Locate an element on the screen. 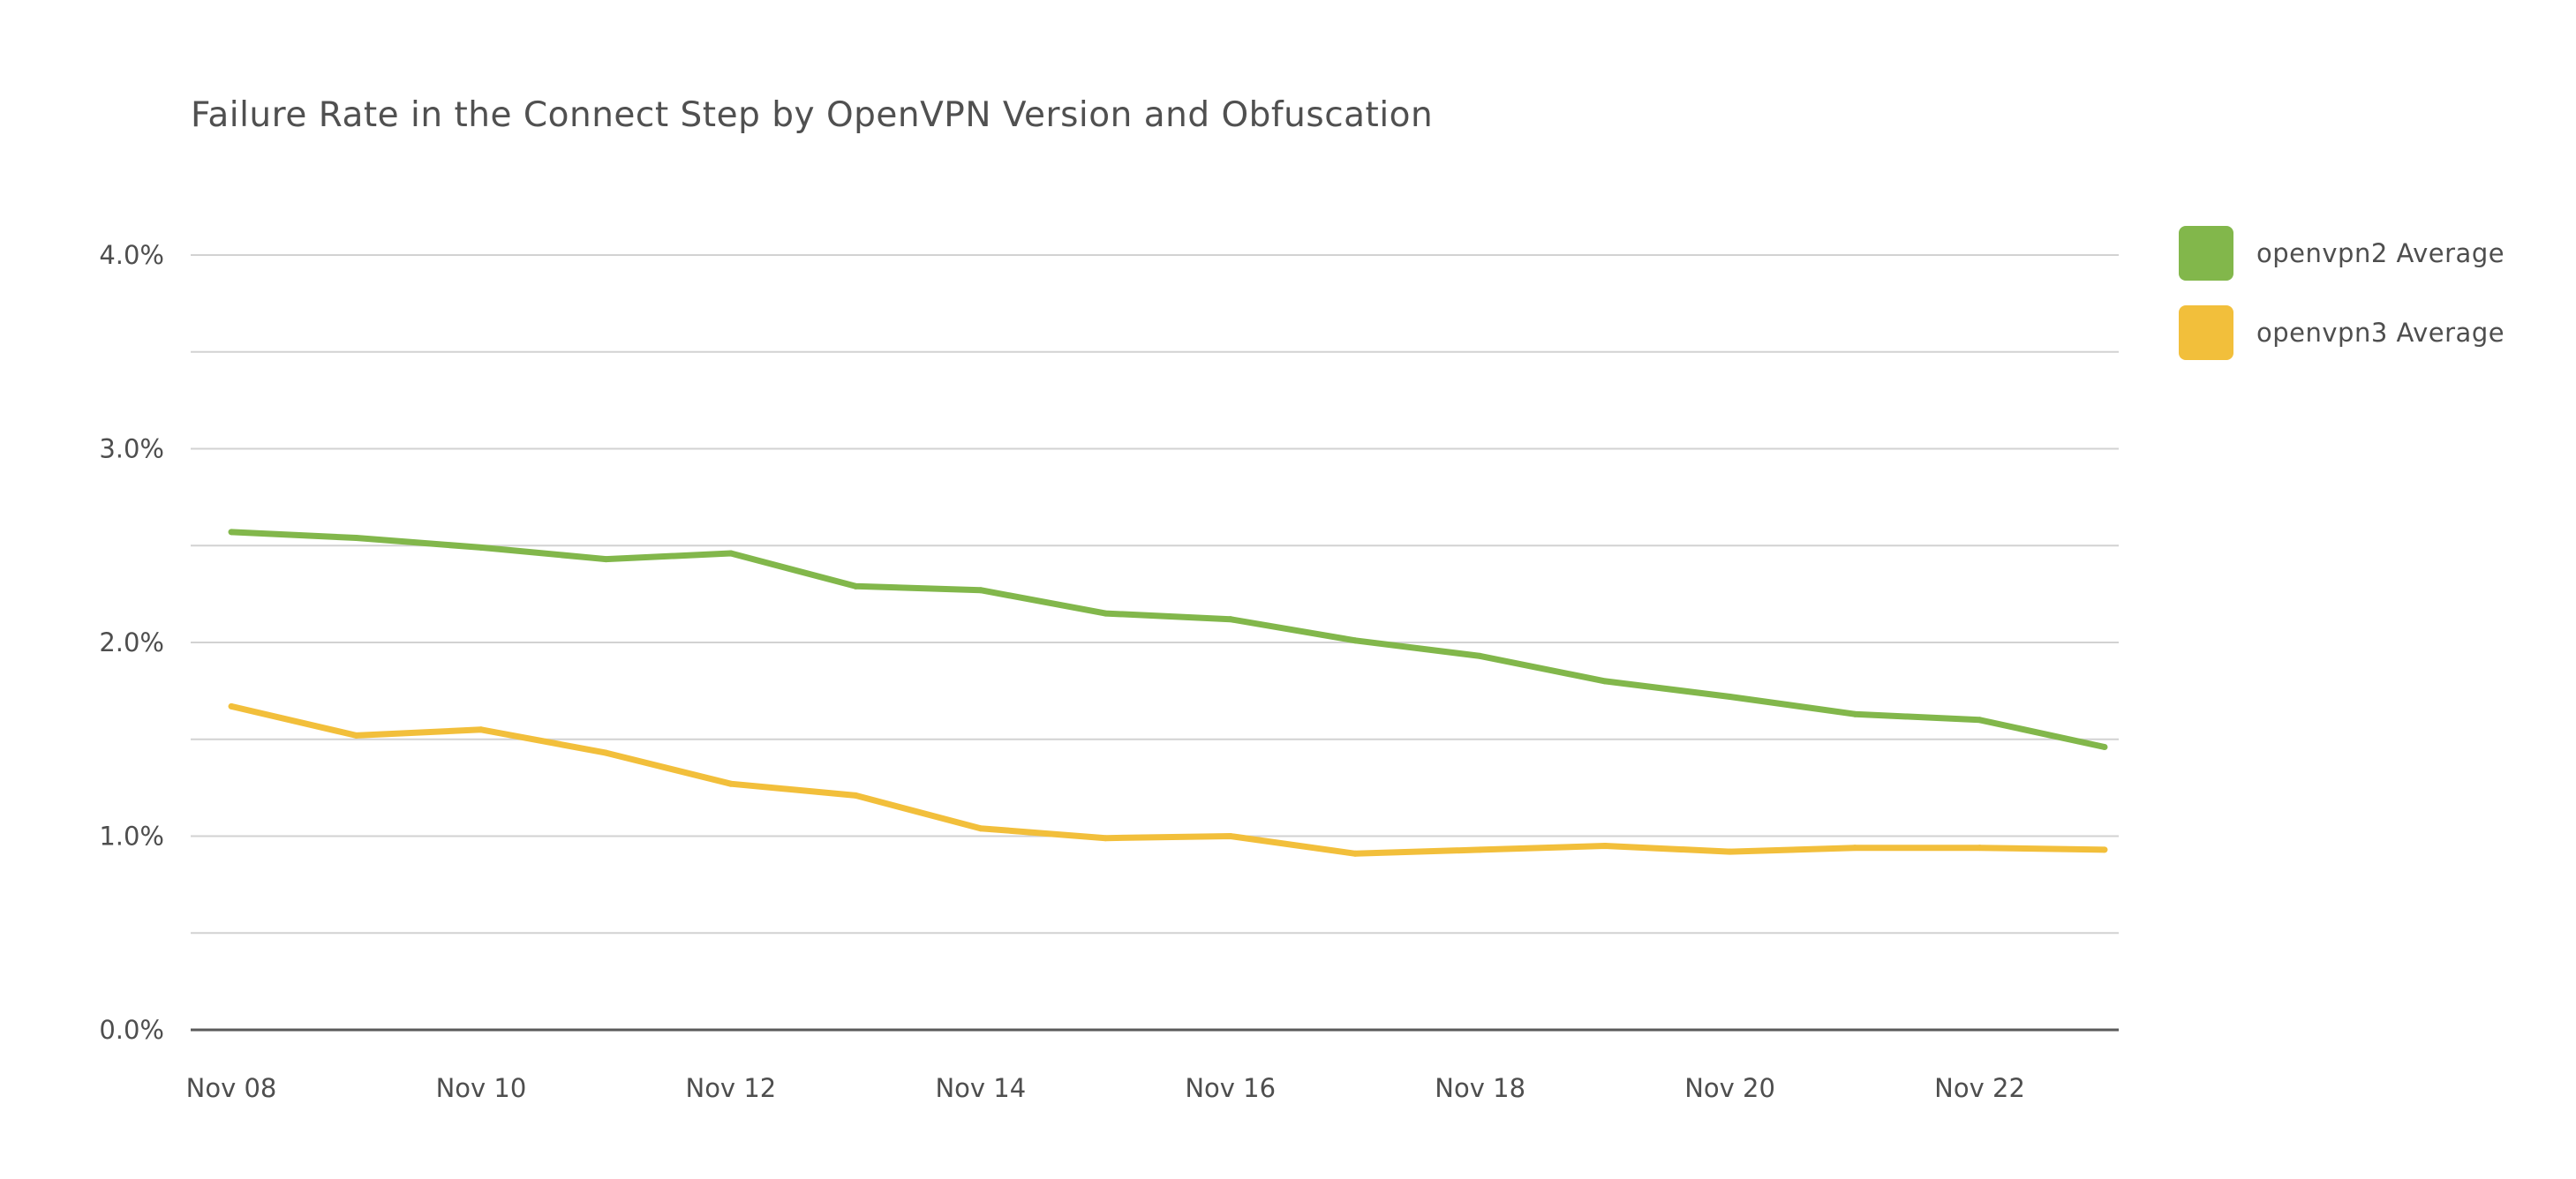 The image size is (2576, 1179). y-tick-label: 2.0% is located at coordinates (131, 642).